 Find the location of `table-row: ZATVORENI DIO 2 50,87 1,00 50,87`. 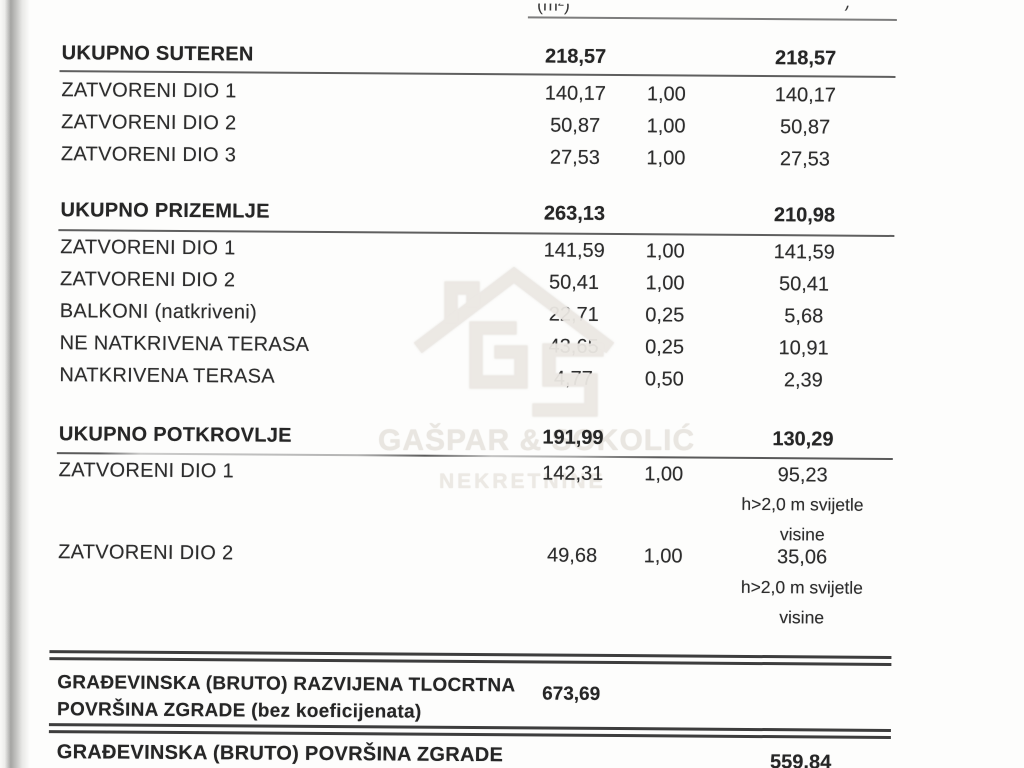

table-row: ZATVORENI DIO 2 50,87 1,00 50,87 is located at coordinates (511, 127).